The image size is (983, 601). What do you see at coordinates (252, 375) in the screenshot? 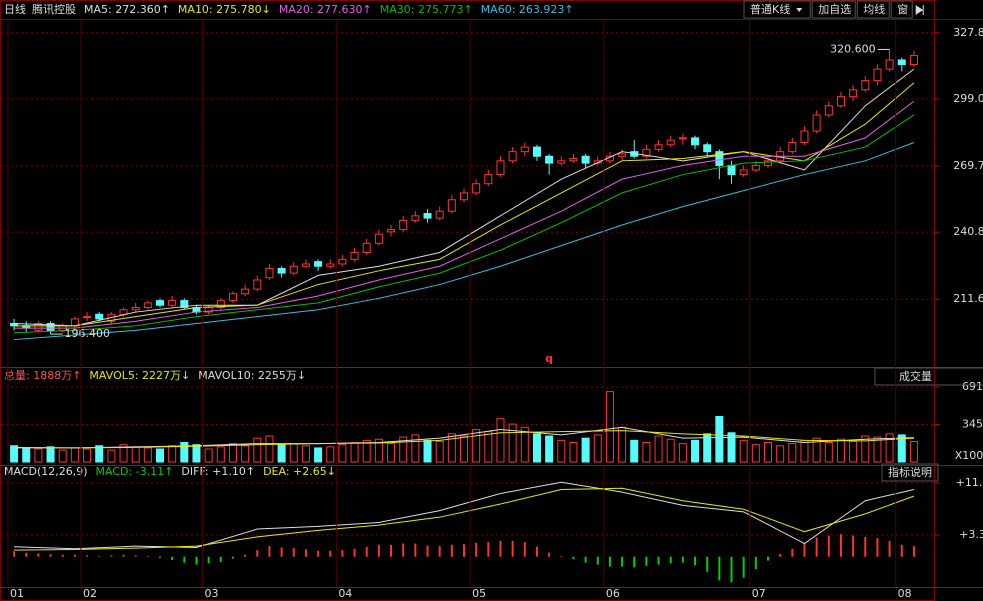
I see `legend-item: MAVOL10: 2255万↓` at bounding box center [252, 375].